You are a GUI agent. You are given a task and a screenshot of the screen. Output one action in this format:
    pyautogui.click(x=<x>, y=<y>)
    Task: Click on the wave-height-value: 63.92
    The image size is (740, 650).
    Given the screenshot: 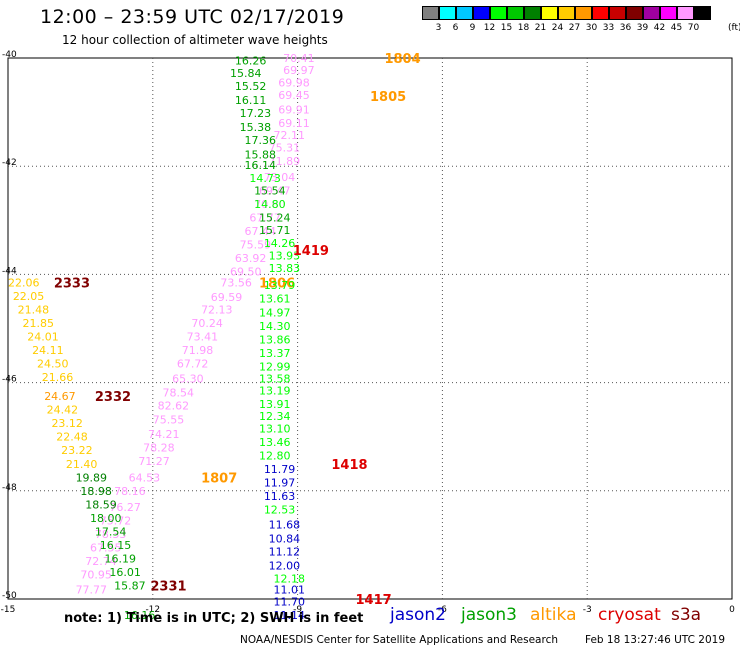 What is the action you would take?
    pyautogui.click(x=251, y=258)
    